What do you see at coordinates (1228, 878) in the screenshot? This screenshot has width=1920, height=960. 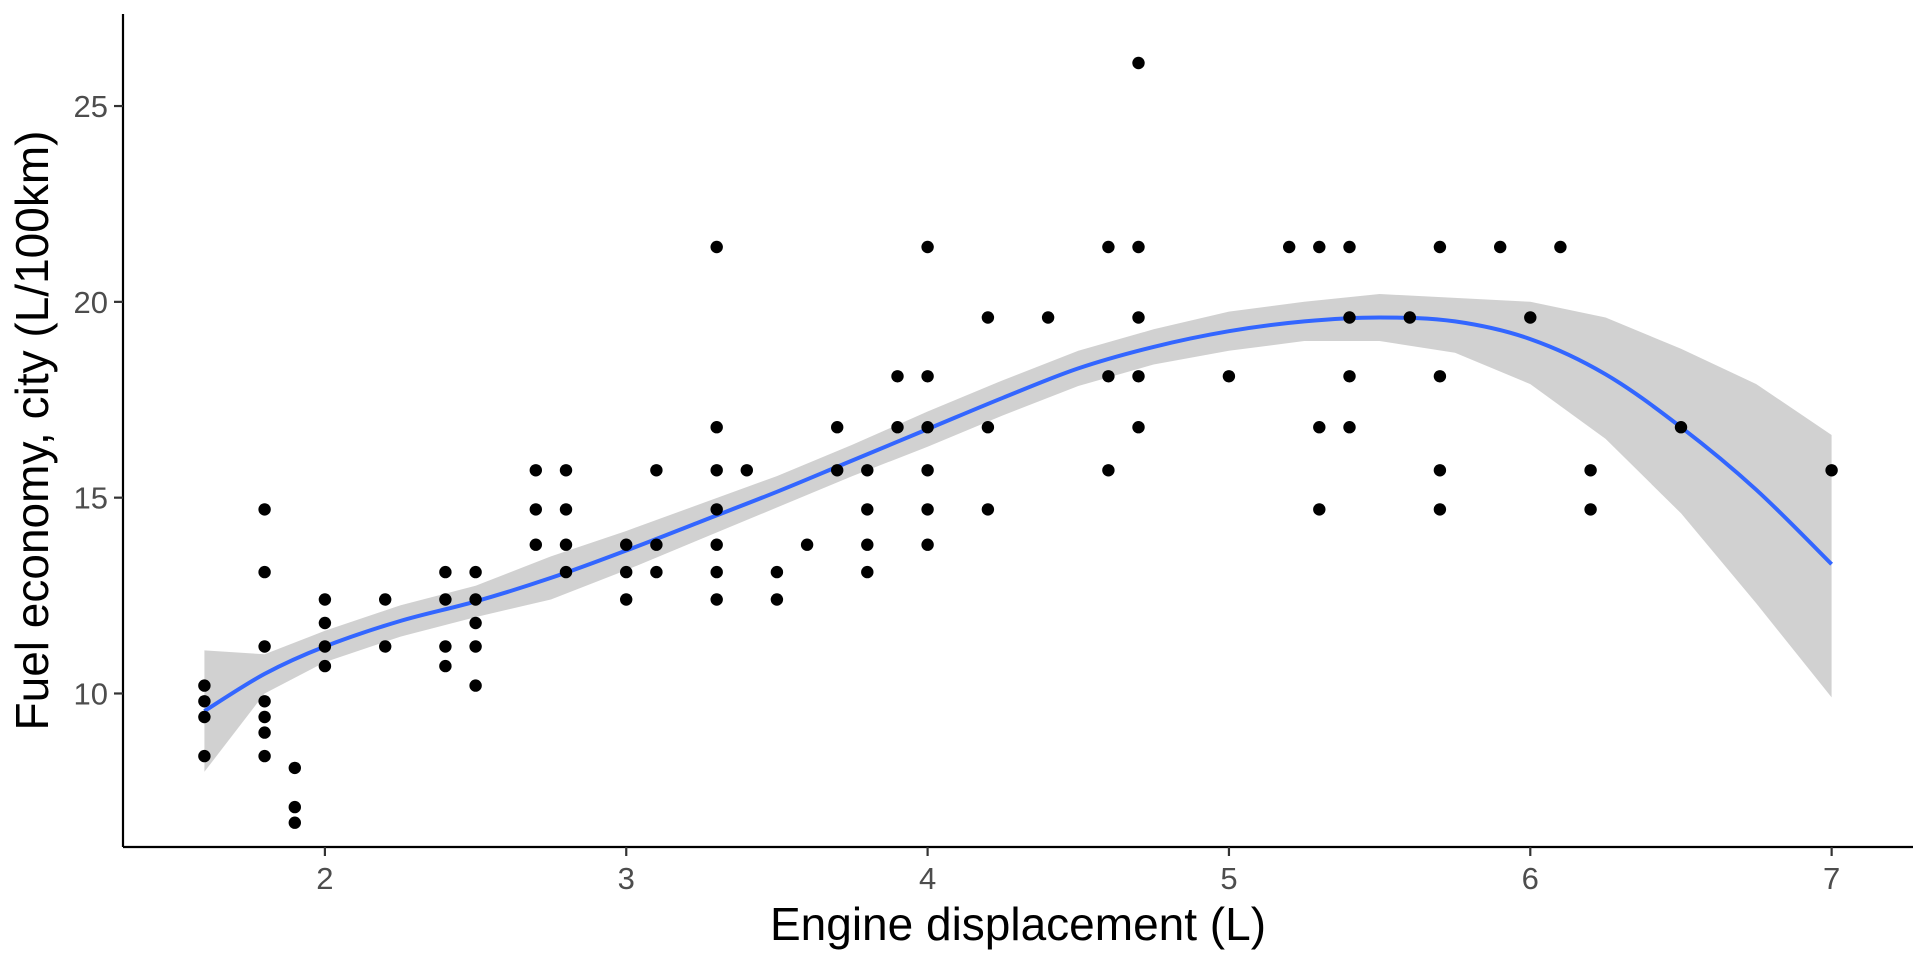 I see `x-tick-label: 5` at bounding box center [1228, 878].